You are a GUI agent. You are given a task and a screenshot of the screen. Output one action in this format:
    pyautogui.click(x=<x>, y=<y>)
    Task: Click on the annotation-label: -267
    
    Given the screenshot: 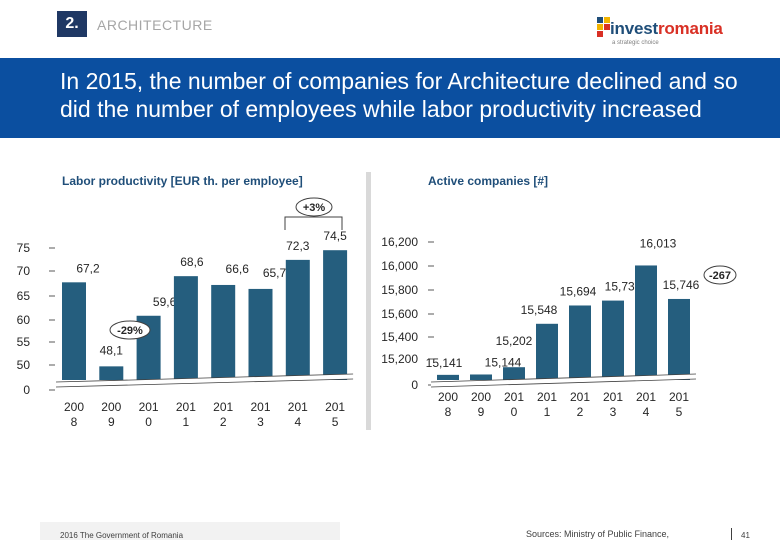 What is the action you would take?
    pyautogui.click(x=720, y=276)
    